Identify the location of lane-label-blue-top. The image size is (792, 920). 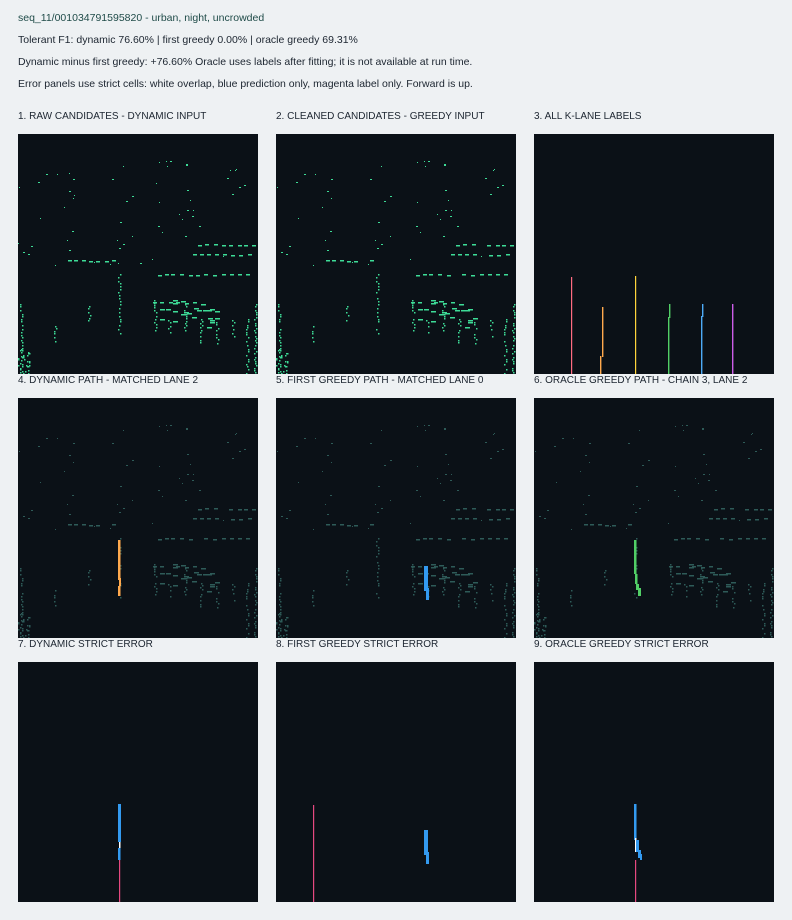
(703, 310).